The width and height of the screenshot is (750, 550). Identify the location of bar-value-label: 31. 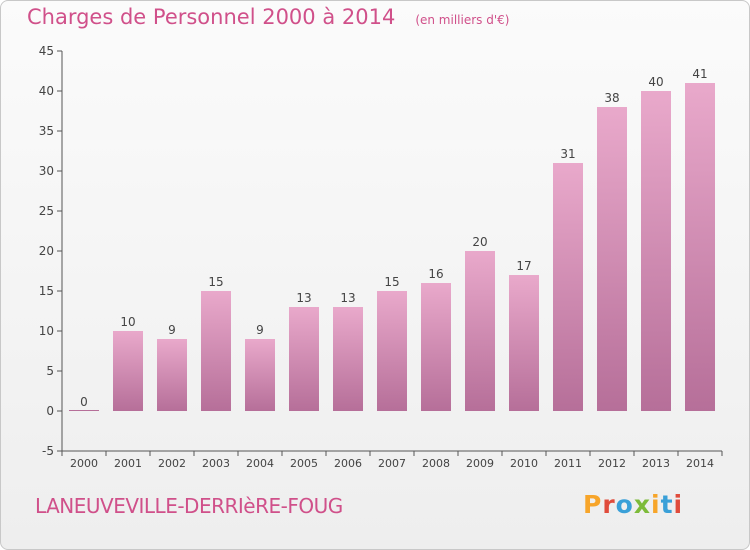
(567, 154).